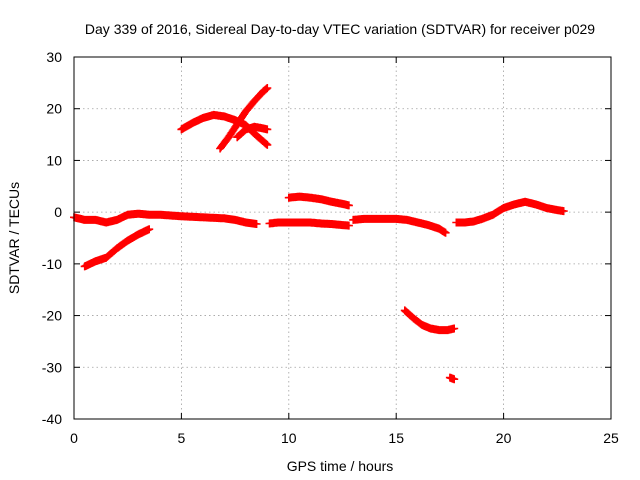  Describe the element at coordinates (14, 238) in the screenshot. I see `y-axis-title: SDTVAR / TECUs` at that location.